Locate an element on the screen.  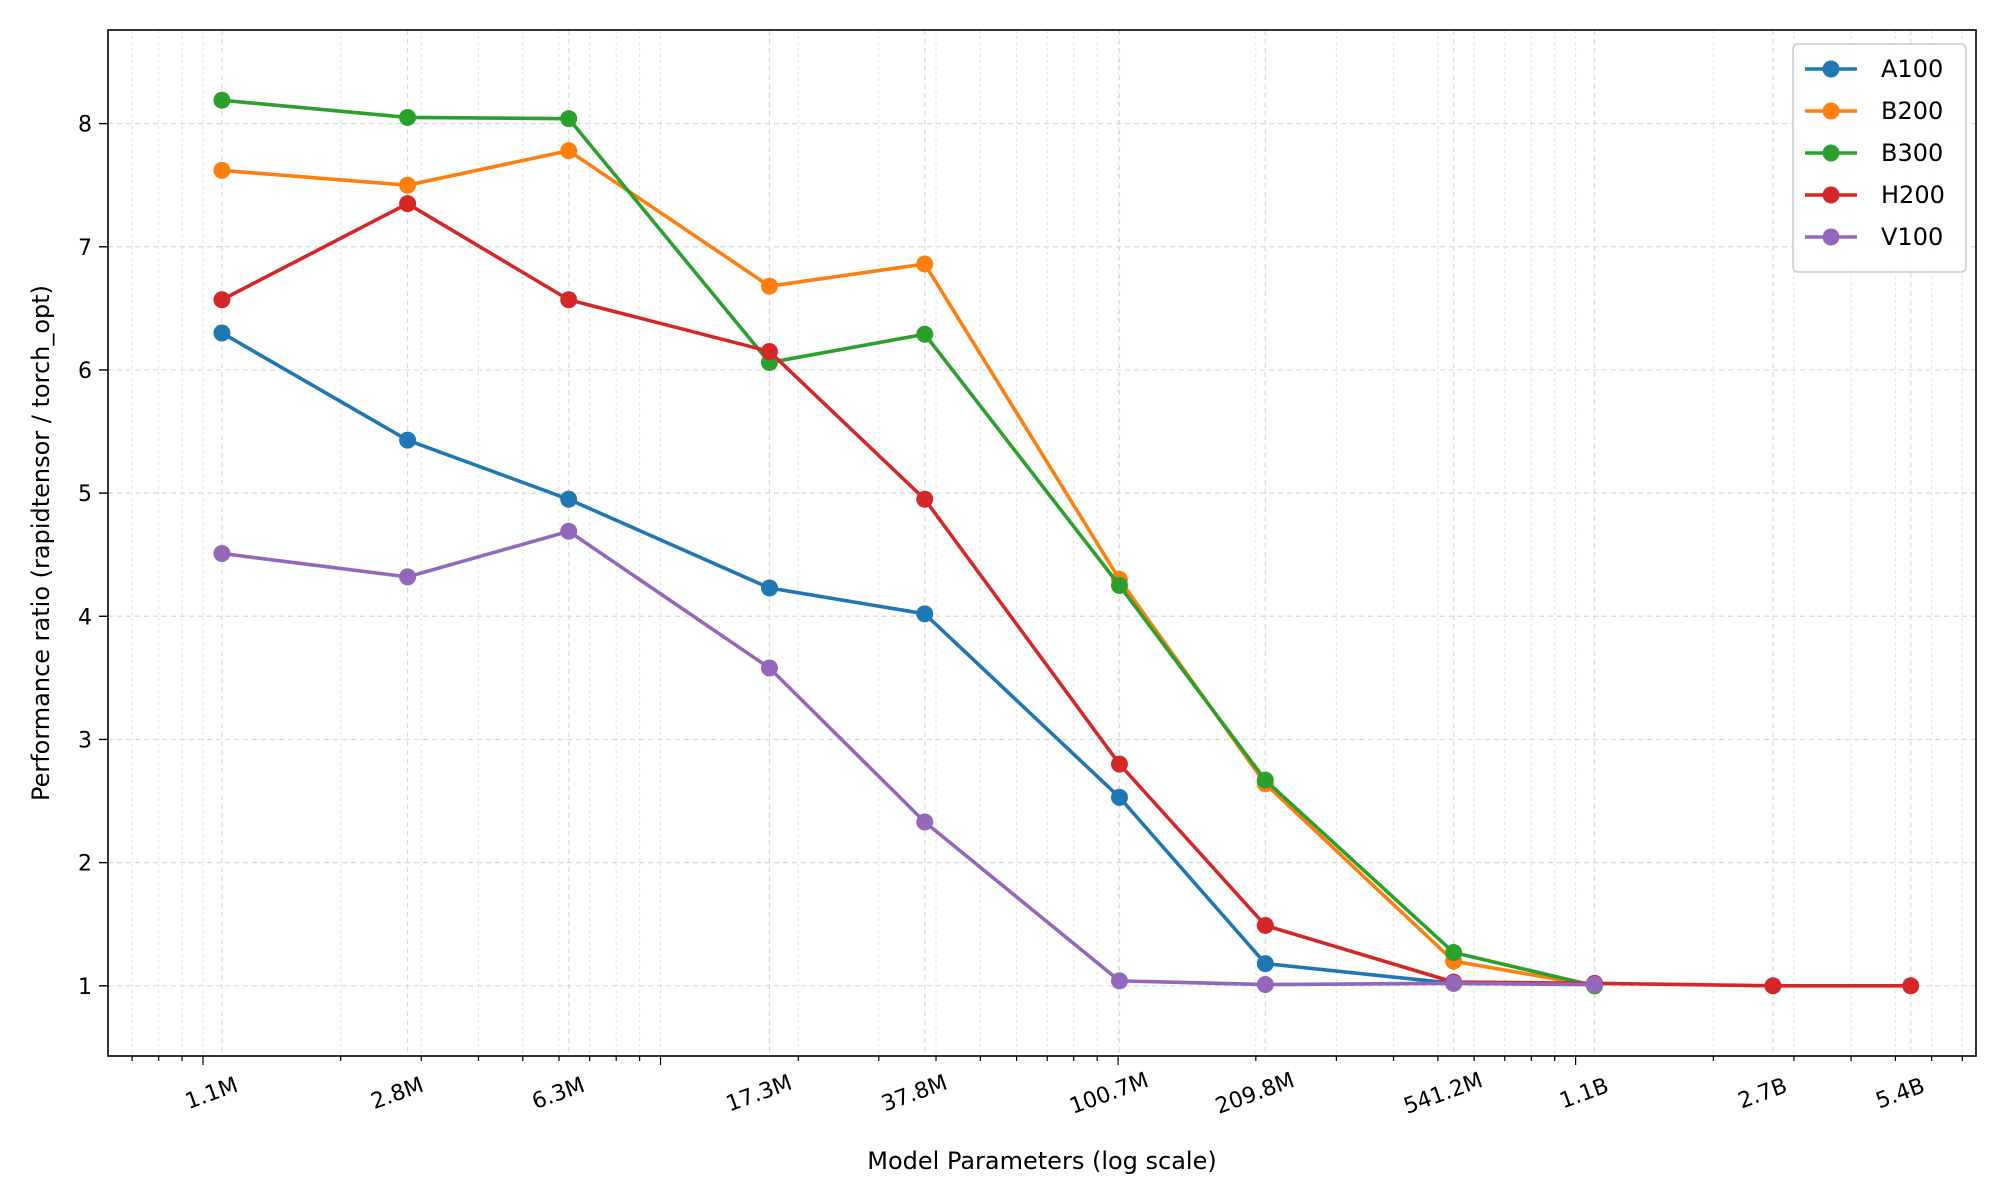
legend-label: V100 is located at coordinates (1912, 237).